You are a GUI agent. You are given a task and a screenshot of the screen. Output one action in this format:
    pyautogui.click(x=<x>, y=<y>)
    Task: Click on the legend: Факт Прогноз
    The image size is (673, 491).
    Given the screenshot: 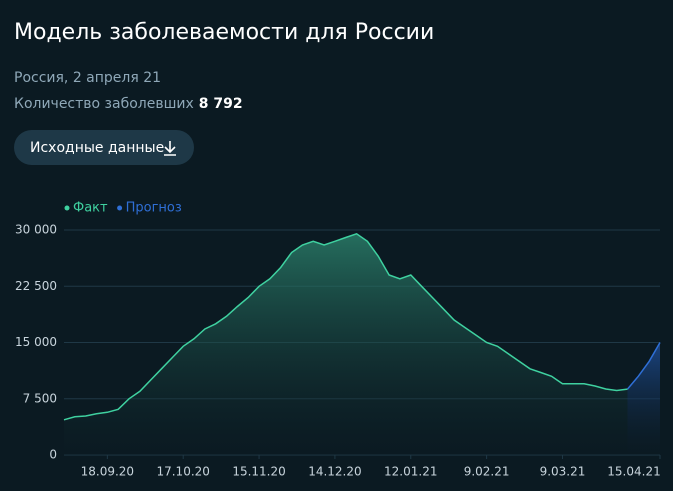 What is the action you would take?
    pyautogui.click(x=123, y=208)
    